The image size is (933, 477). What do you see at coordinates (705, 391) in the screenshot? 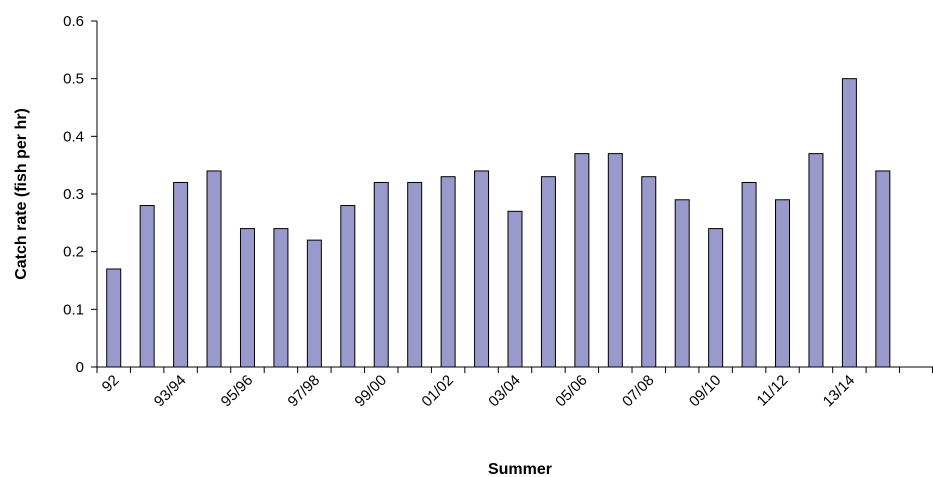
I see `x-tick-label: 09/10` at bounding box center [705, 391].